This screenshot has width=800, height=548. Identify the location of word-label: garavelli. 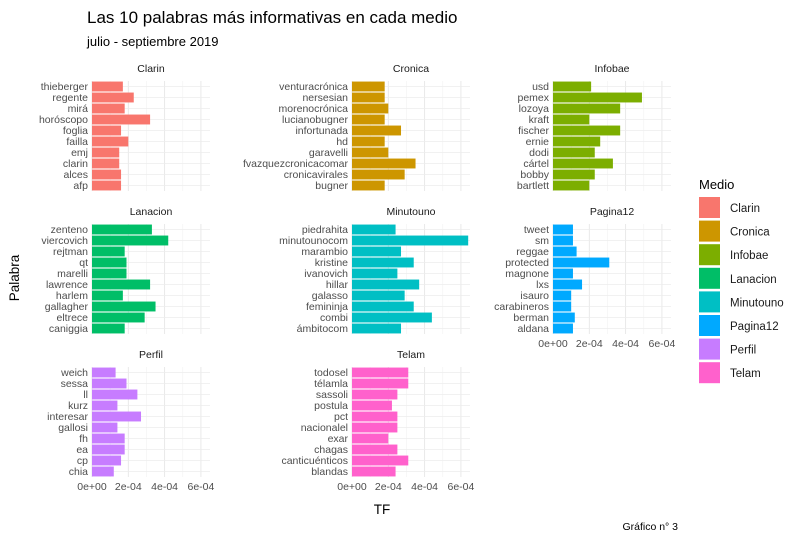
(328, 153).